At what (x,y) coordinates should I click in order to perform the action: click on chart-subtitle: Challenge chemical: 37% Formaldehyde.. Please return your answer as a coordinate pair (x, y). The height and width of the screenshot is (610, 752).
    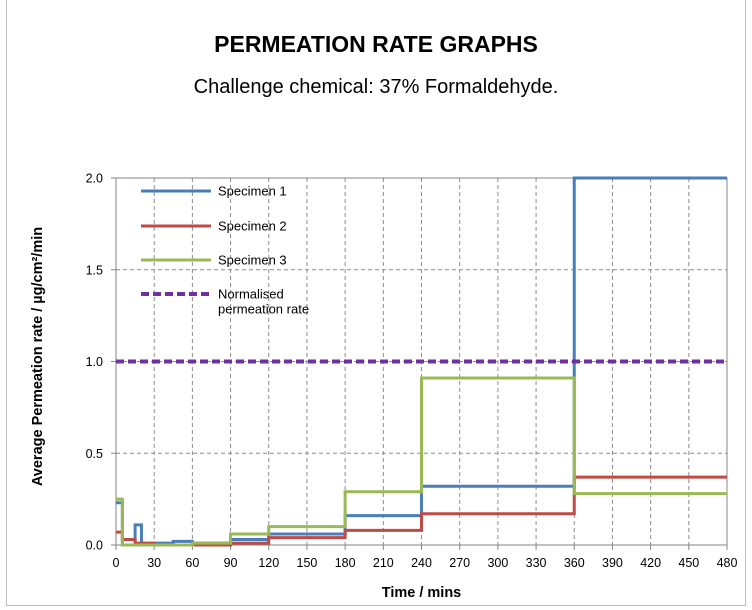
    Looking at the image, I should click on (376, 87).